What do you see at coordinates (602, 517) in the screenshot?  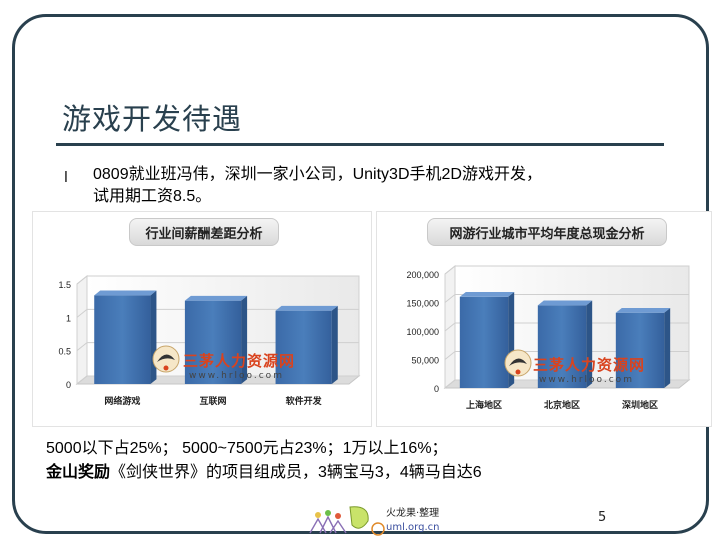 I see `page-number: 5` at bounding box center [602, 517].